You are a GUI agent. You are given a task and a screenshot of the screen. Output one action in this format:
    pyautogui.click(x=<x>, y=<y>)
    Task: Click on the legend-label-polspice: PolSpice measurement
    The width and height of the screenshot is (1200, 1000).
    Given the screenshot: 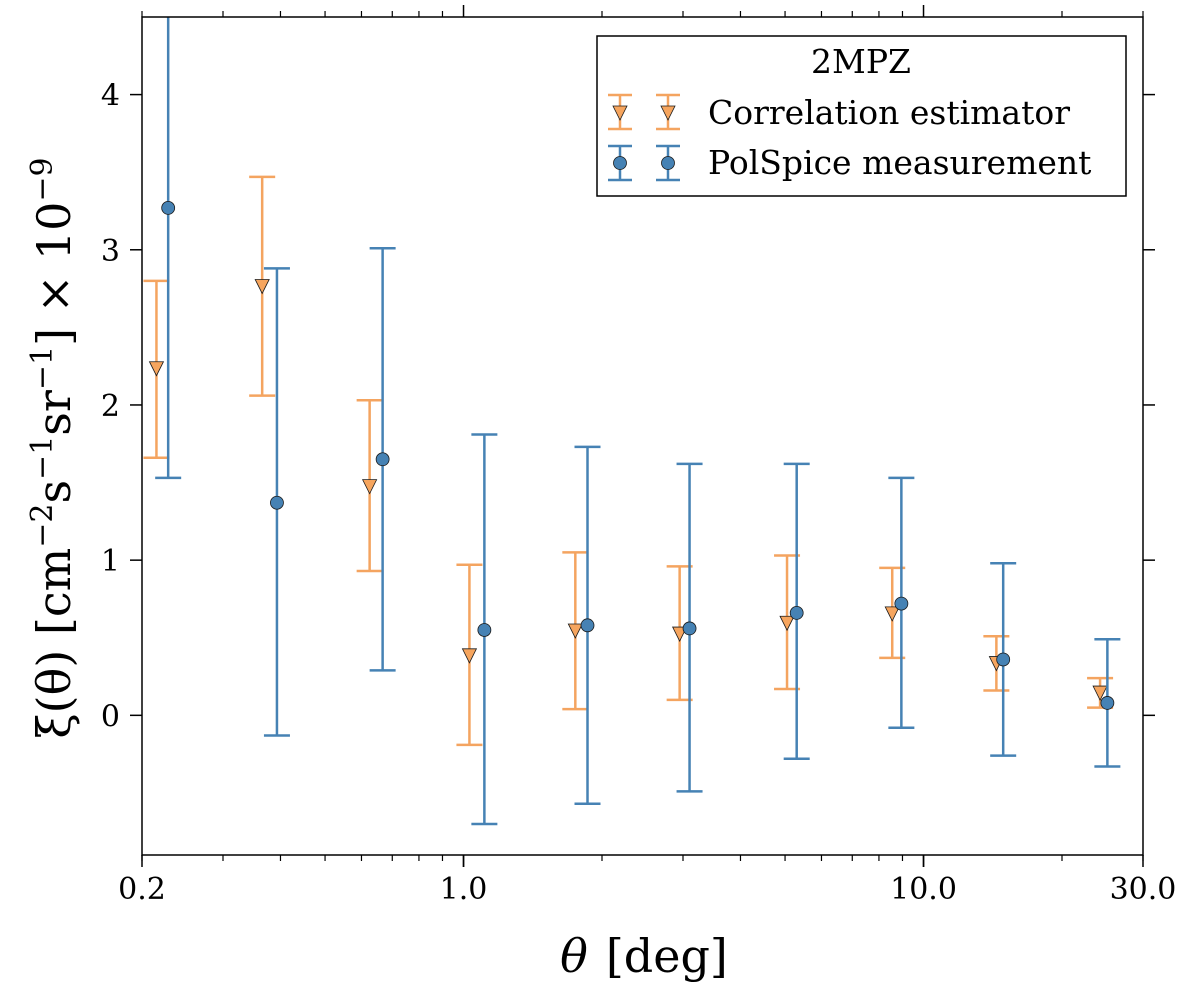 What is the action you would take?
    pyautogui.click(x=899, y=162)
    